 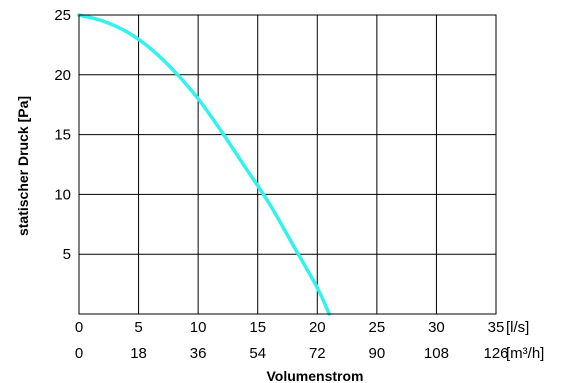 What do you see at coordinates (292, 353) in the screenshot?
I see `x-axis-secondary-ticks: 0 18 36 54 72 90 108 126` at bounding box center [292, 353].